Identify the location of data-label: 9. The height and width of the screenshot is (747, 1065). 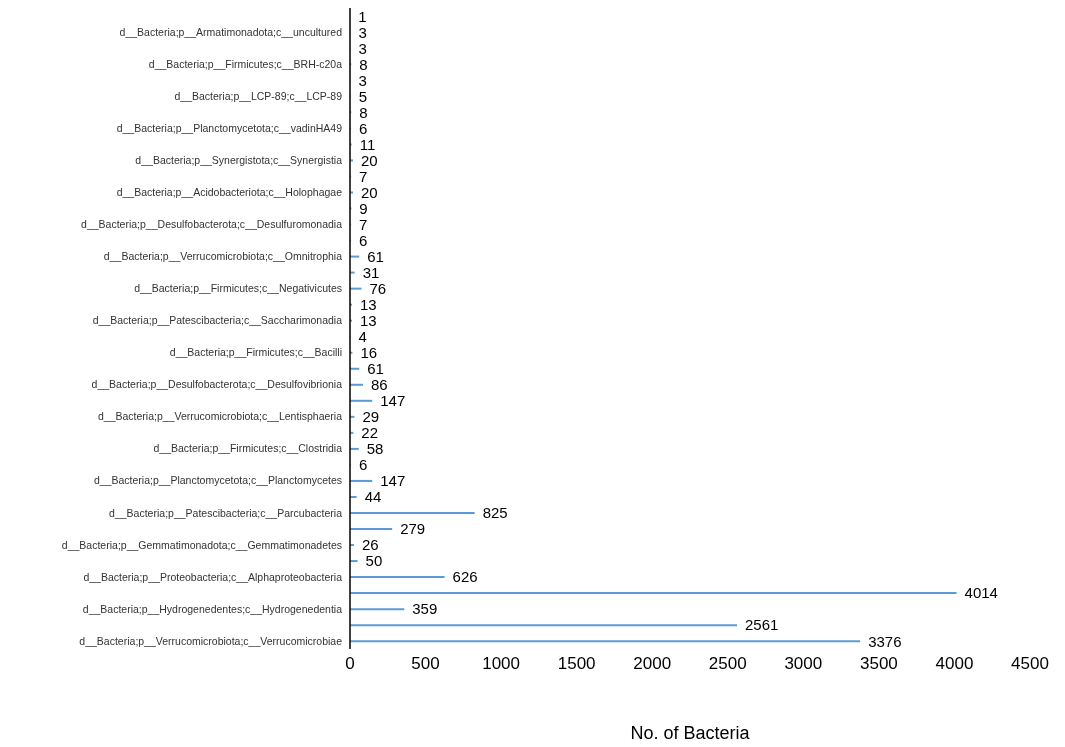
(363, 208).